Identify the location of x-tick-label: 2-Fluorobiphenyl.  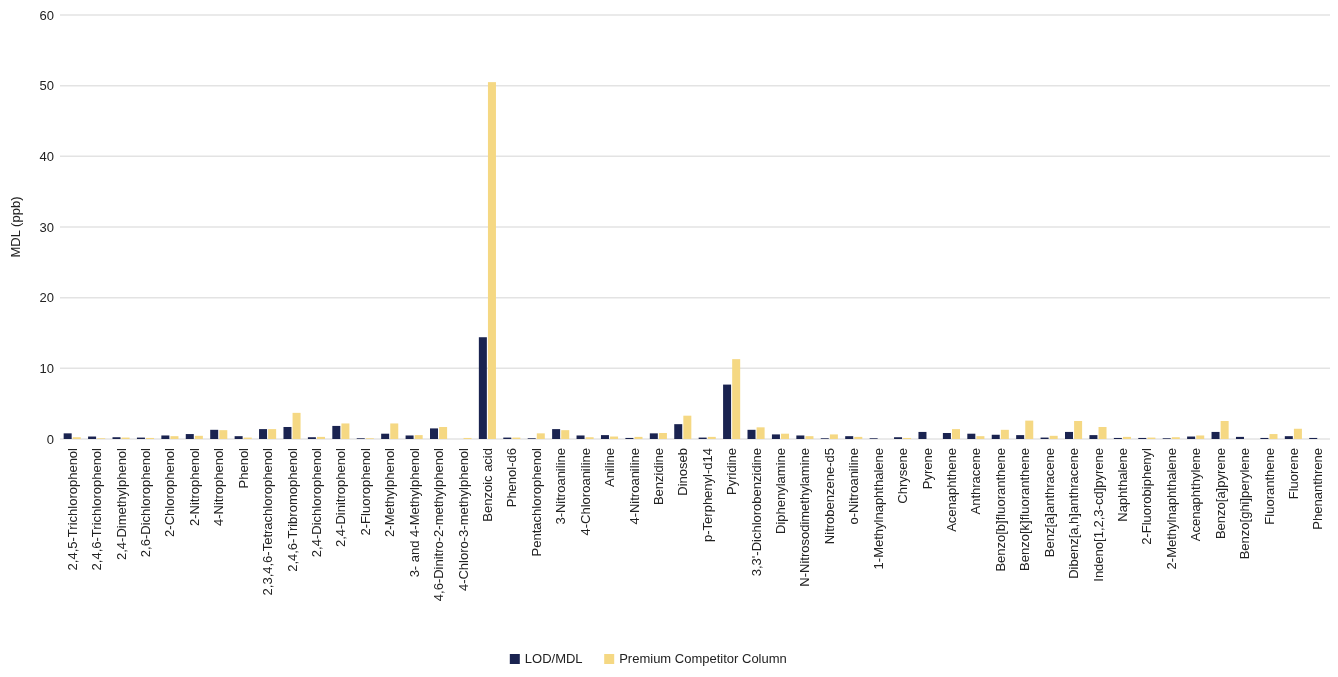
(1147, 496).